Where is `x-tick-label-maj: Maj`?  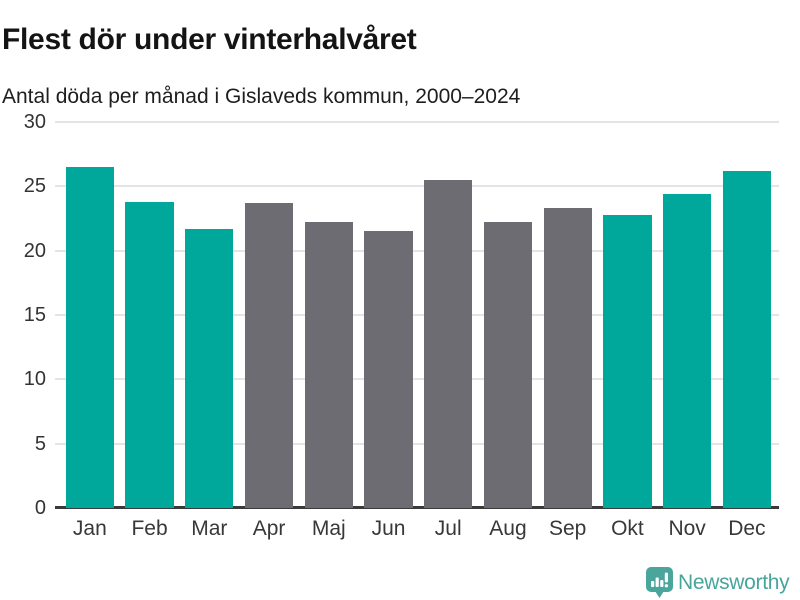 x-tick-label-maj: Maj is located at coordinates (328, 528).